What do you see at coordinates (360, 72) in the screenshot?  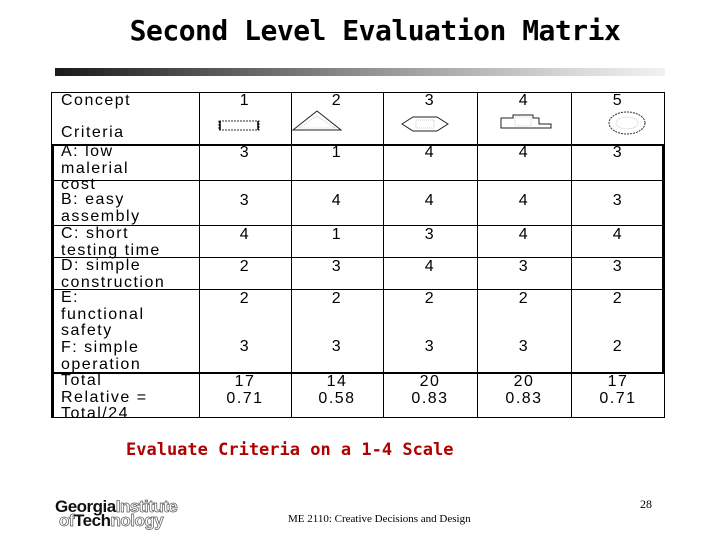 I see `title-gradient-bar` at bounding box center [360, 72].